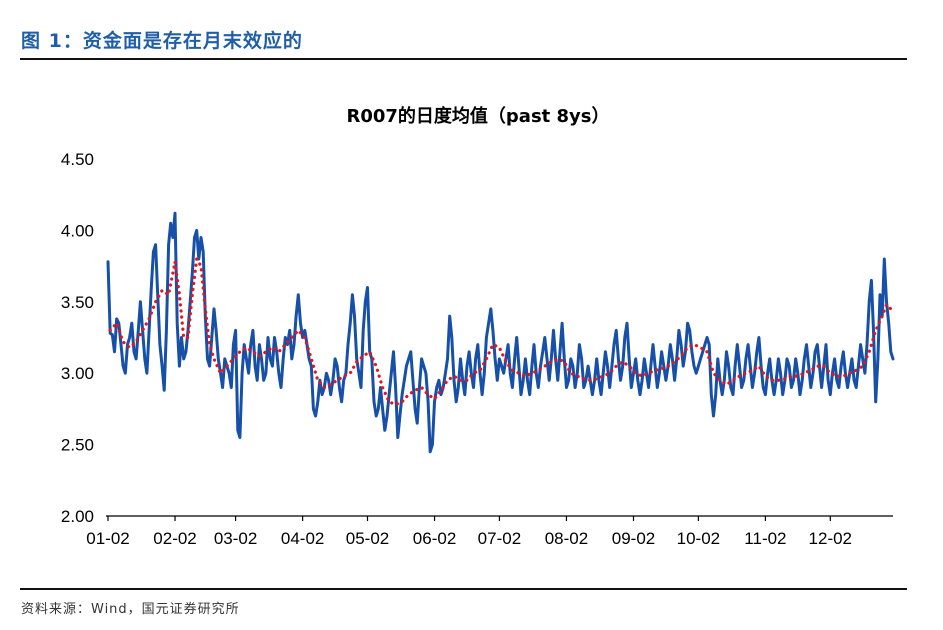 This screenshot has height=630, width=943. I want to click on x-tick-label: 06-02, so click(434, 538).